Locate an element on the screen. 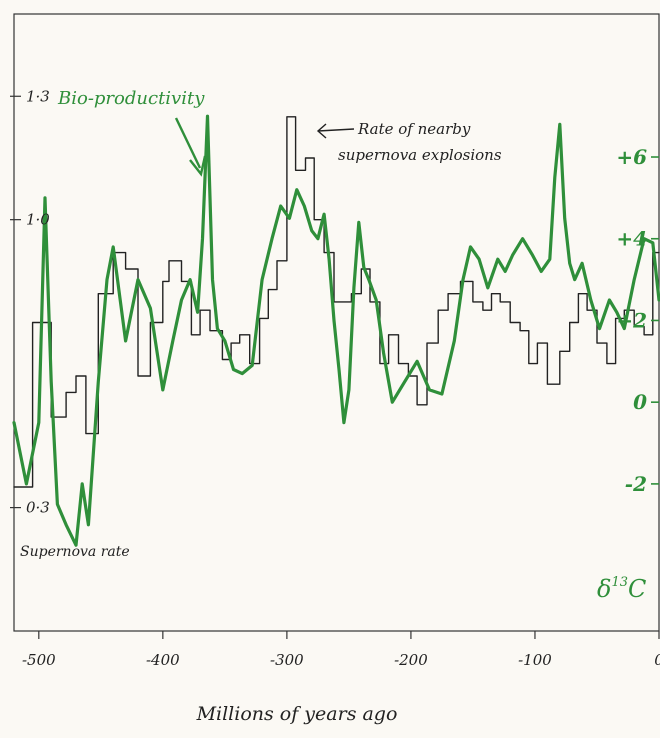 The image size is (660, 738). supernova-annotation-arrow is located at coordinates (335, 131).